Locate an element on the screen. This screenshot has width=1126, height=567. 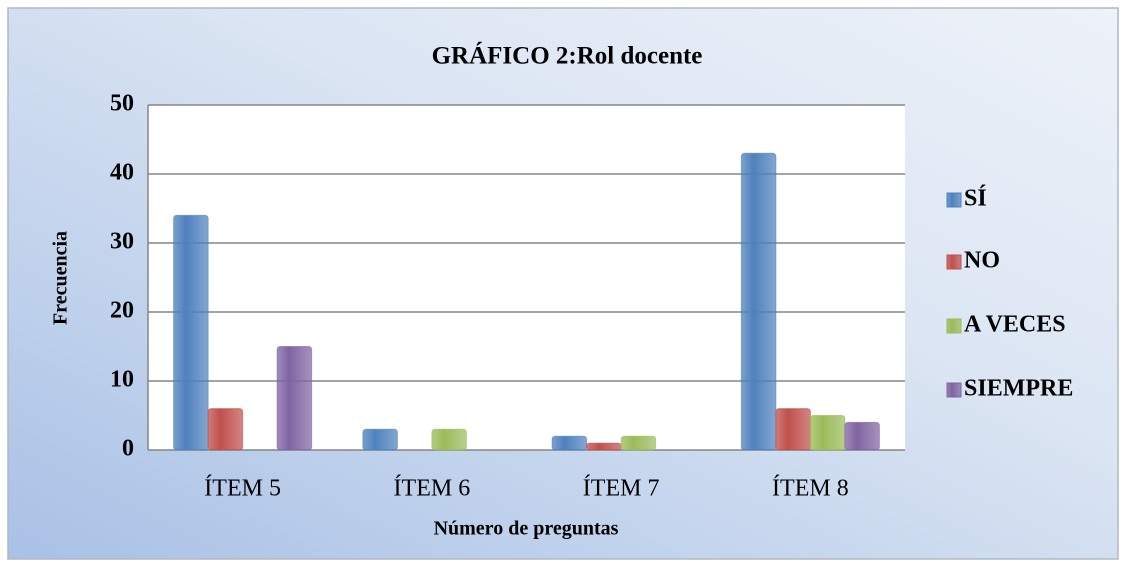
y-axis-title: Frecuencia is located at coordinates (61, 278).